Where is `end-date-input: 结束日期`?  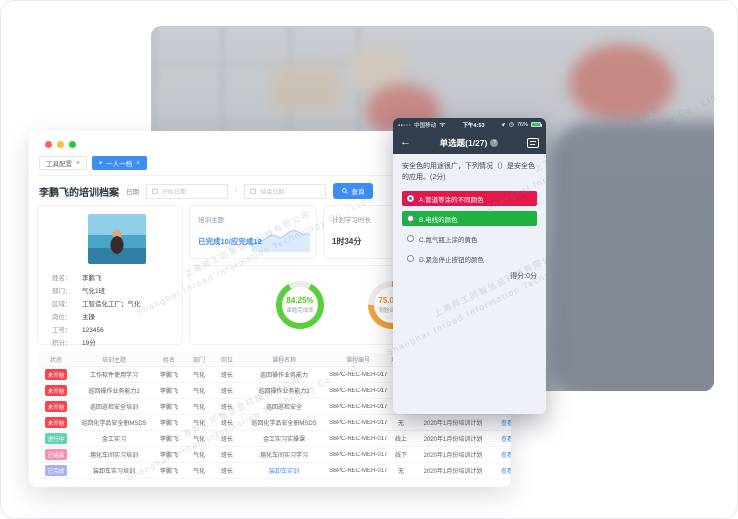 end-date-input: 结束日期 is located at coordinates (285, 191).